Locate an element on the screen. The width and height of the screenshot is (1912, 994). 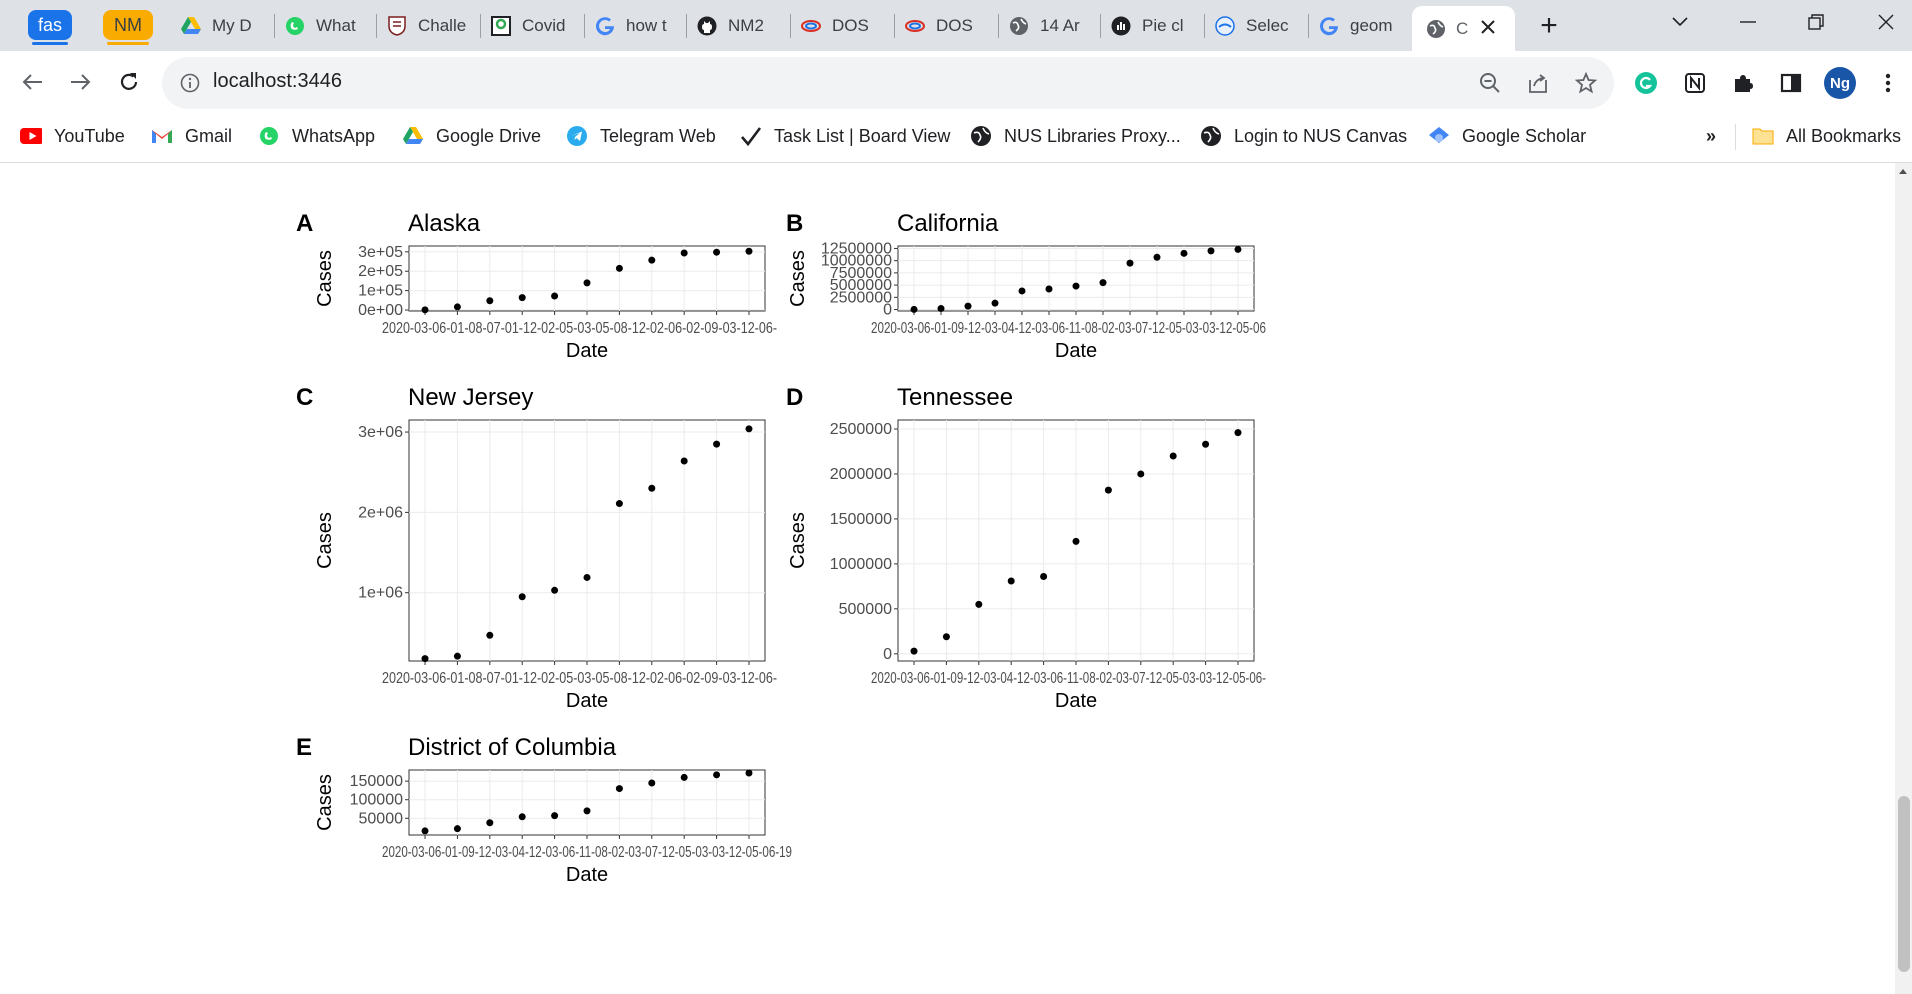
vertical-scrollbar is located at coordinates (1903, 578).